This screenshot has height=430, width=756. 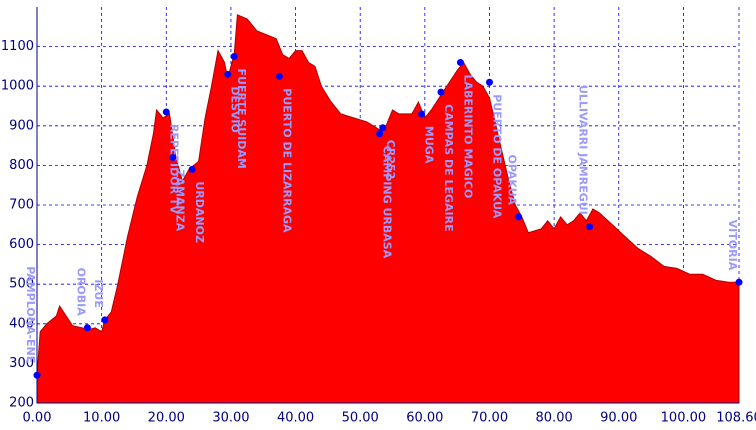 What do you see at coordinates (30, 314) in the screenshot?
I see `waypoint-label: PAMPLONA-ENE` at bounding box center [30, 314].